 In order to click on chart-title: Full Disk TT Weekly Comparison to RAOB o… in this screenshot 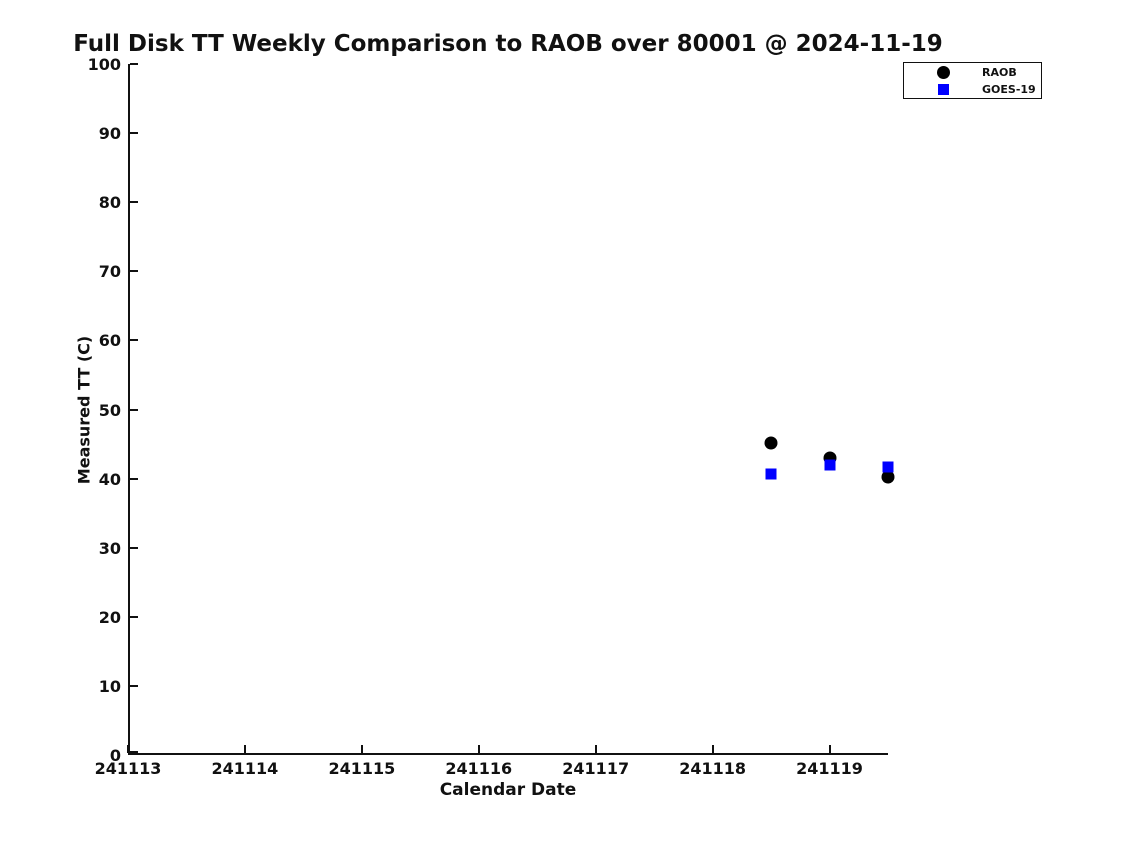, I will do `click(508, 44)`.